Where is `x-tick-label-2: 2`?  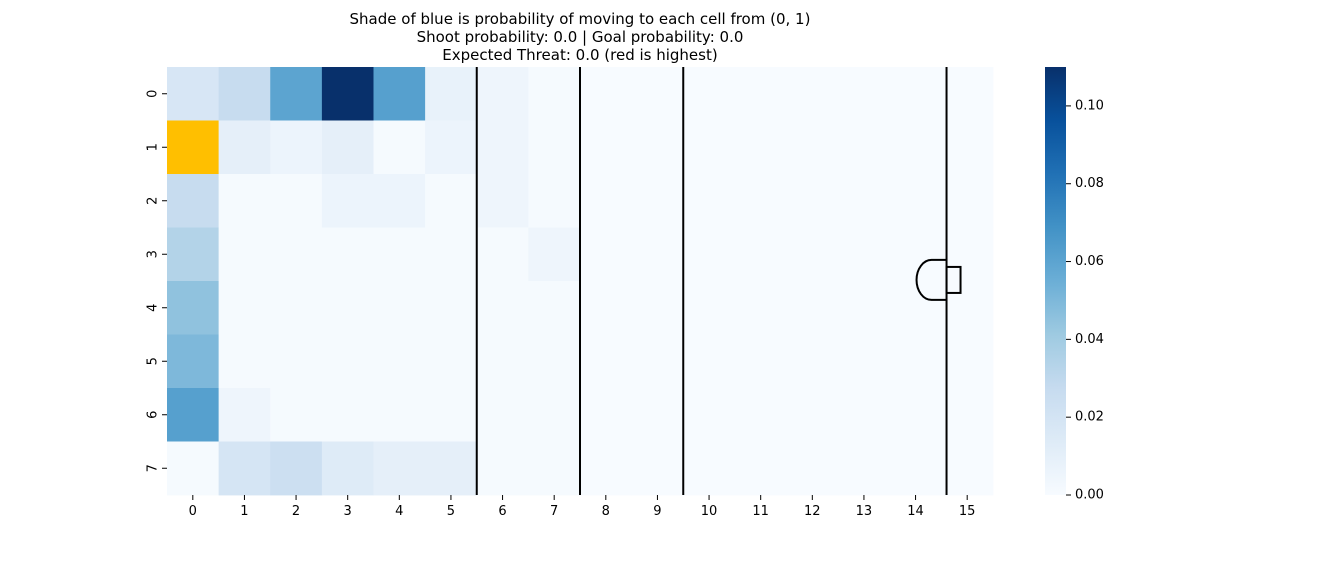
x-tick-label-2: 2 is located at coordinates (296, 511).